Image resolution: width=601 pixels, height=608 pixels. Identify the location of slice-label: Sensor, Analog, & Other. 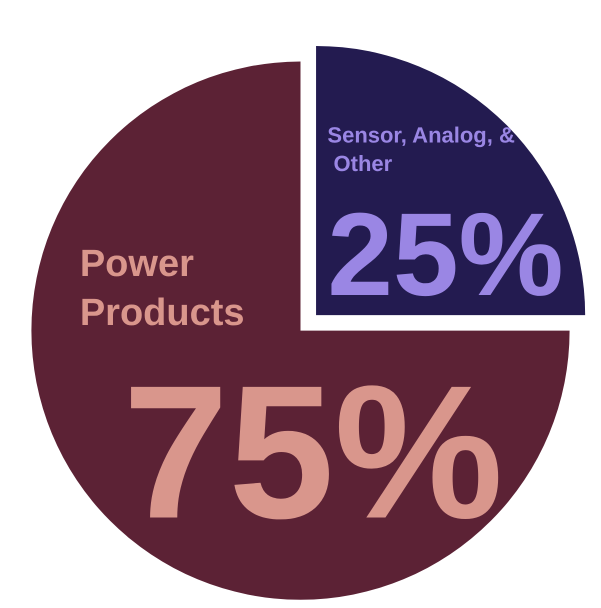
(421, 149).